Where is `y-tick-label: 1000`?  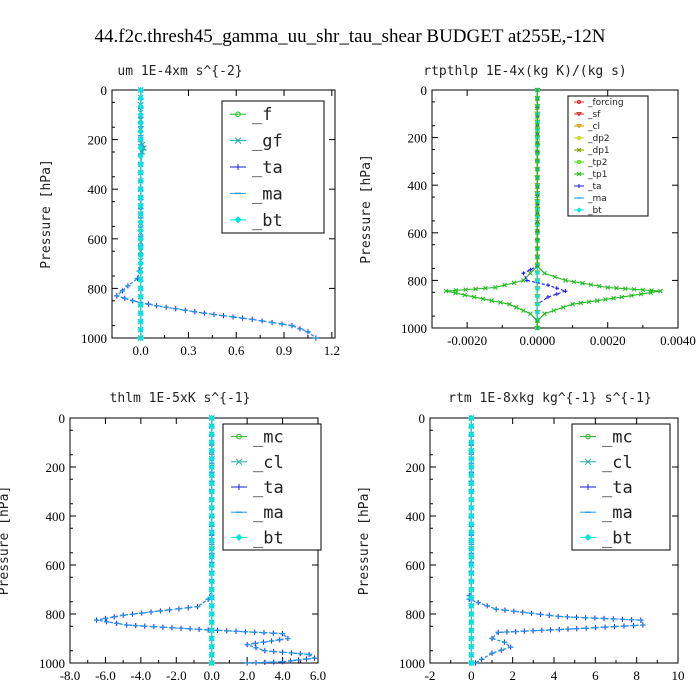 y-tick-label: 1000 is located at coordinates (94, 338).